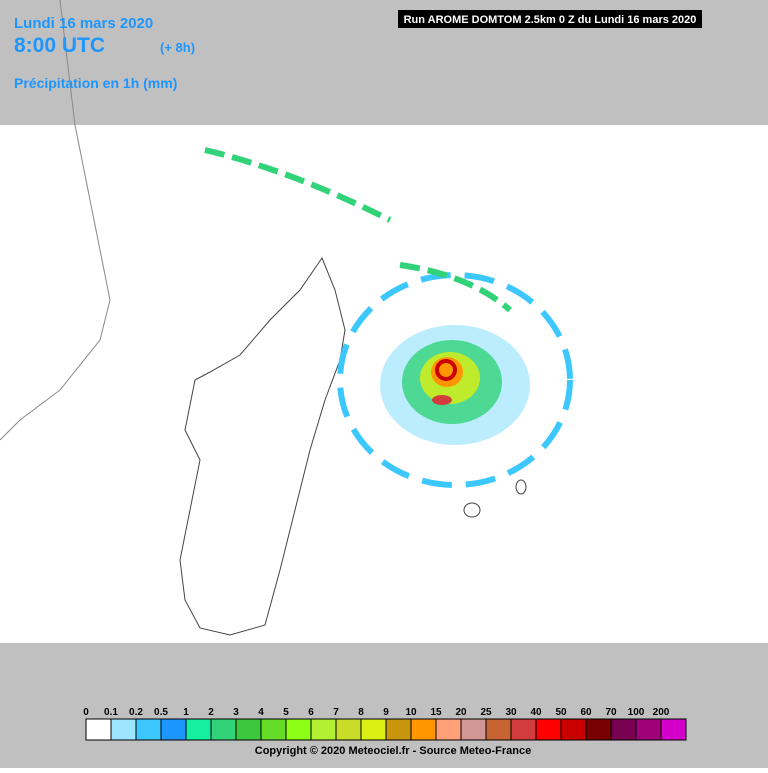  What do you see at coordinates (86, 712) in the screenshot?
I see `legend-label: 0` at bounding box center [86, 712].